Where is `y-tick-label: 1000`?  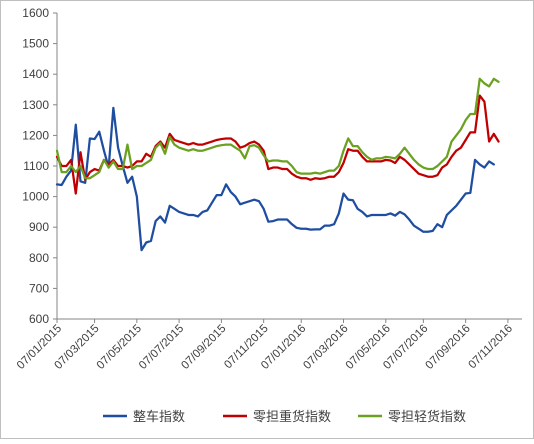
y-tick-label: 1000 is located at coordinates (35, 197).